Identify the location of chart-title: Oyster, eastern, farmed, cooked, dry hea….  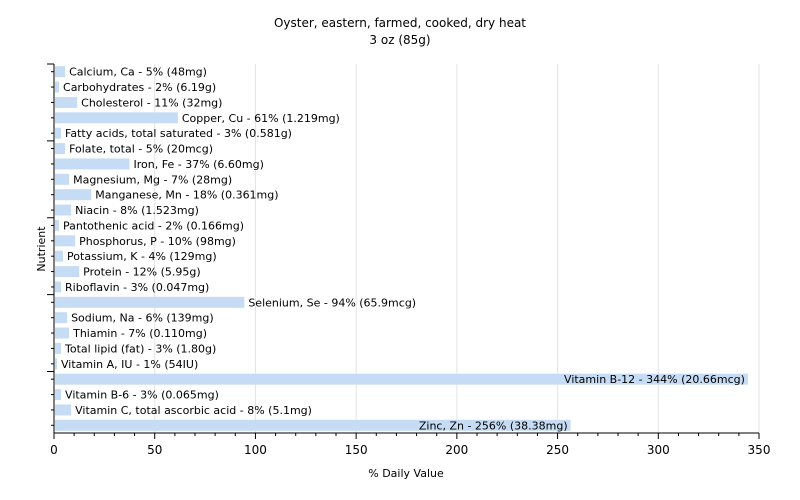
(400, 23).